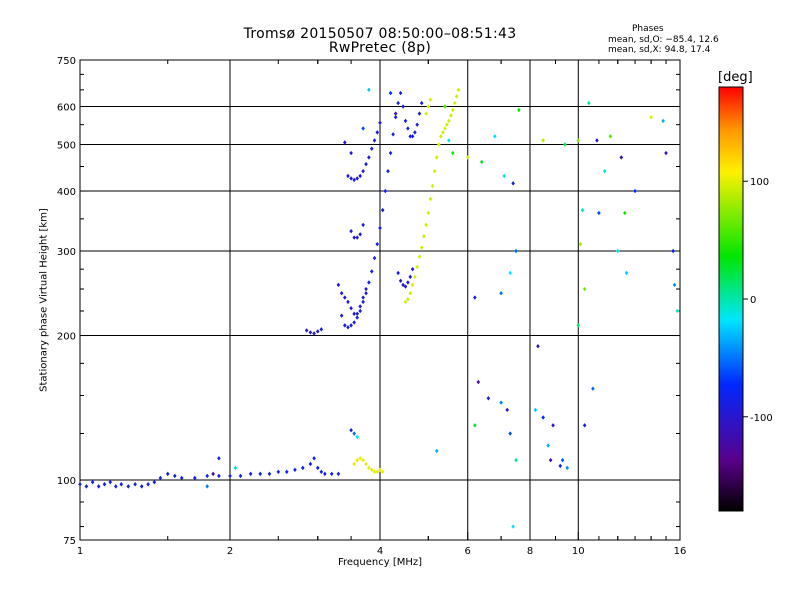 The image size is (800, 600). I want to click on colorbar-tick-label: 0, so click(753, 300).